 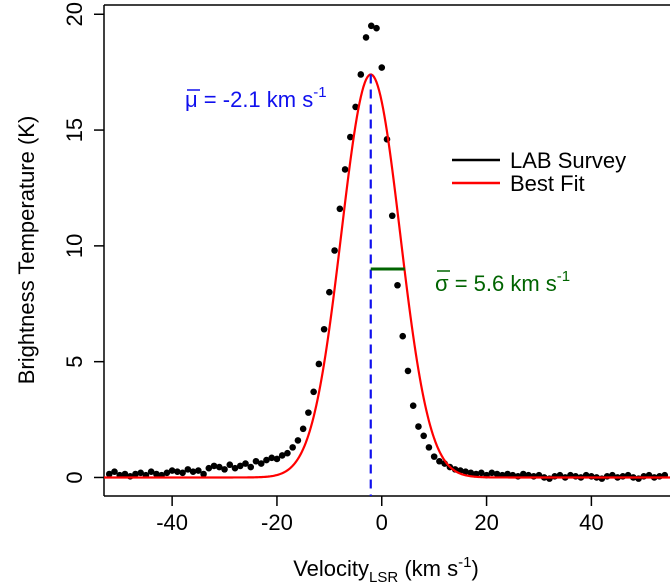 I want to click on y-tick-label: 15, so click(x=74, y=130).